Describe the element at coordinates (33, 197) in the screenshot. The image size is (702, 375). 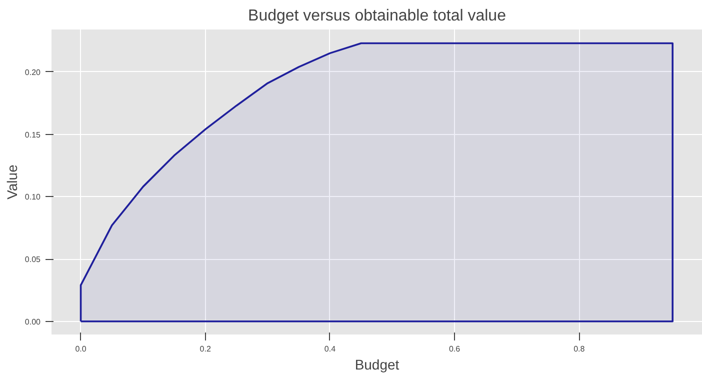
I see `y-tick-label: 0.10` at that location.